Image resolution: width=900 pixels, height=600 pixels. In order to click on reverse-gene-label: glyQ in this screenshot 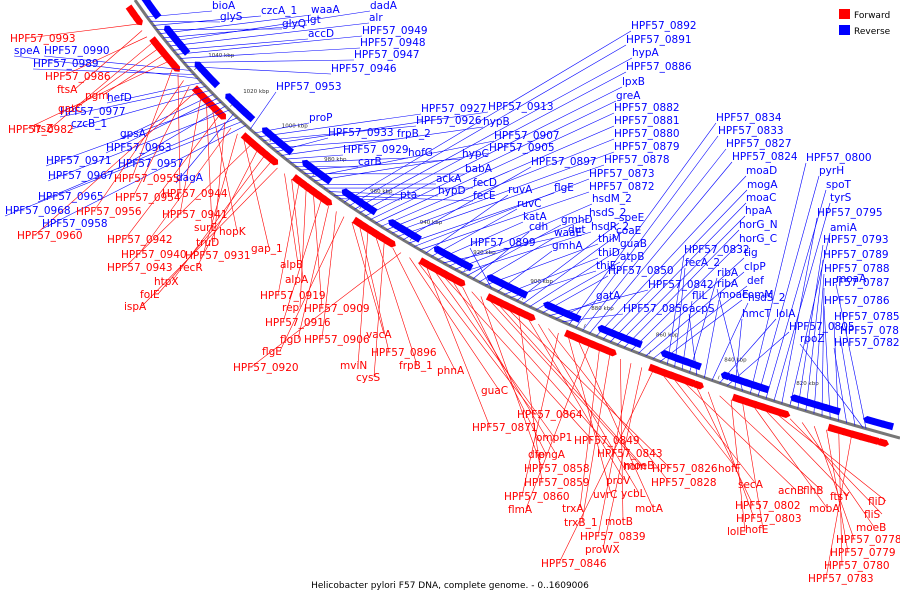, I will do `click(294, 24)`.